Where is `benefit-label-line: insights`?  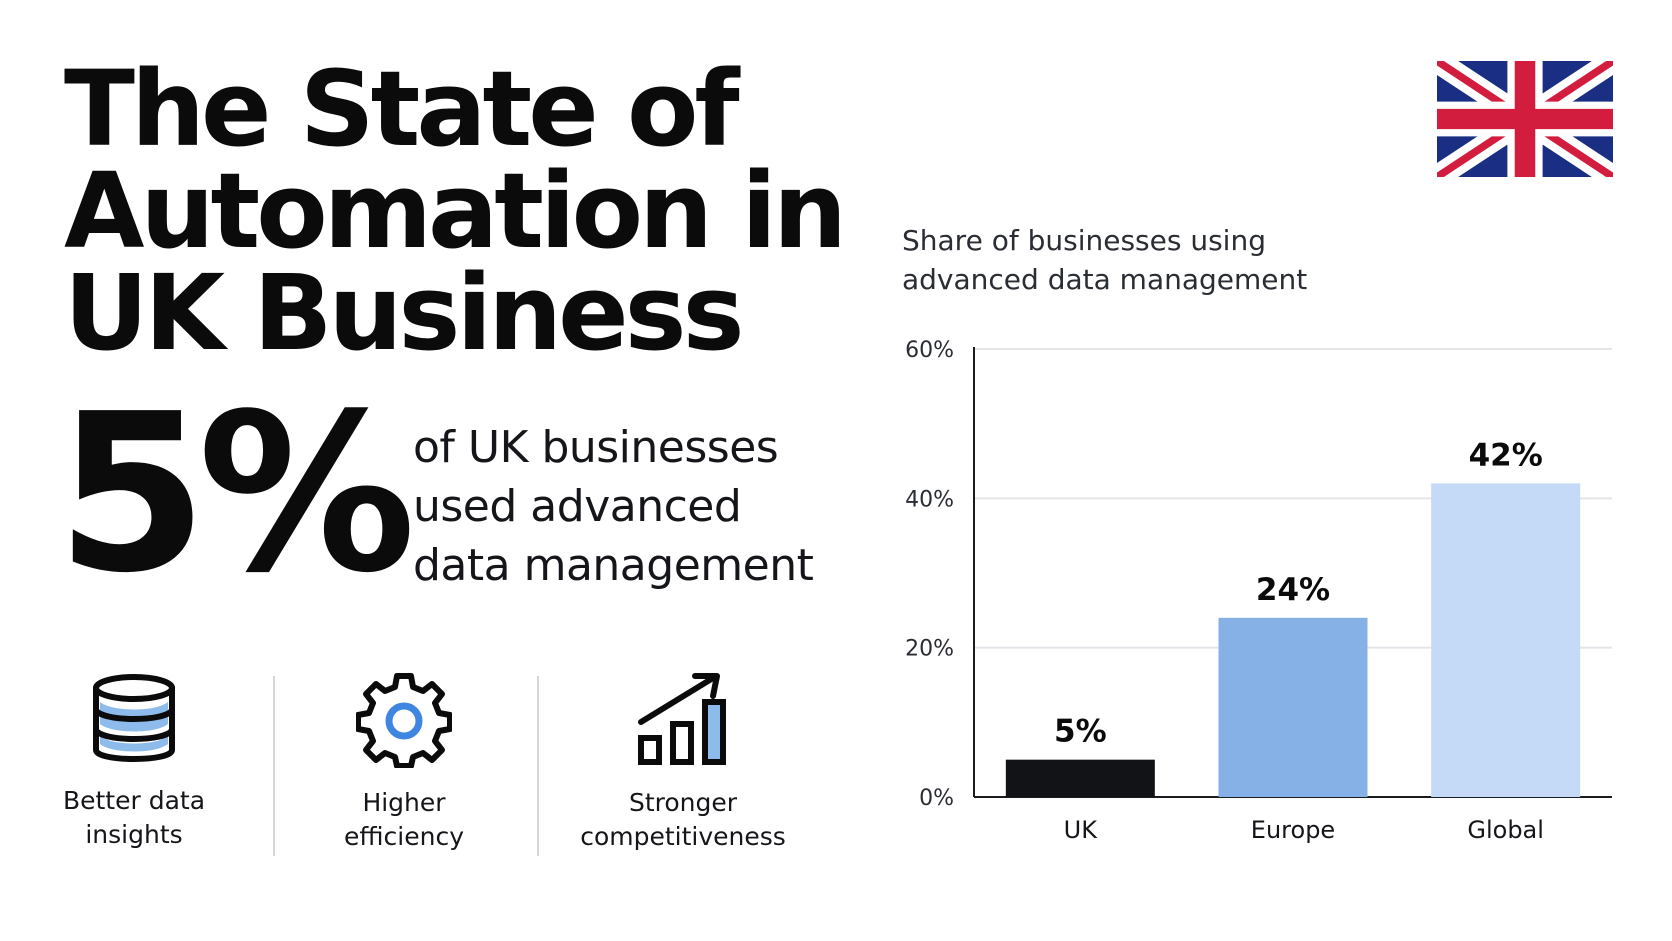 benefit-label-line: insights is located at coordinates (134, 834).